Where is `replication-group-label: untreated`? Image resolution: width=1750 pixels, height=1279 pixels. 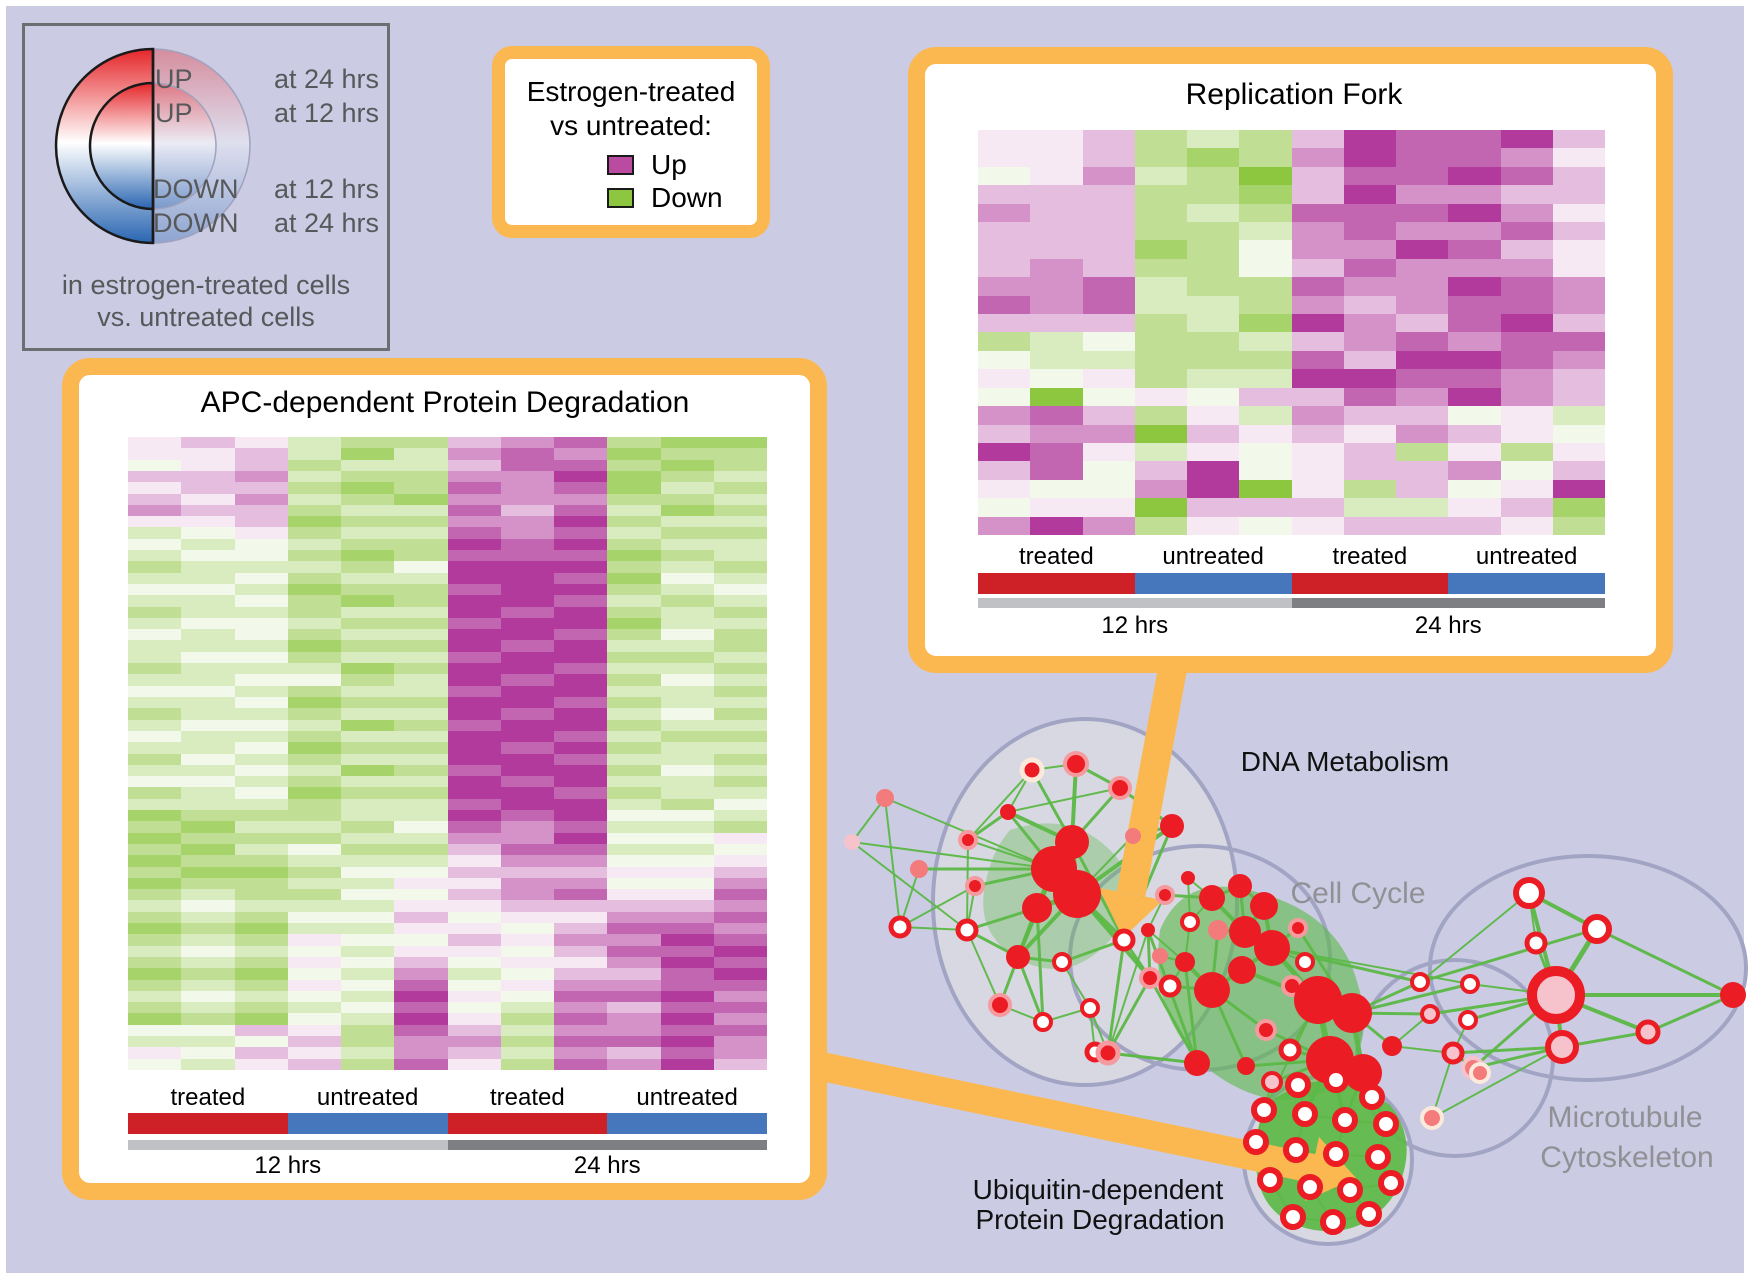
replication-group-label: untreated is located at coordinates (1213, 556).